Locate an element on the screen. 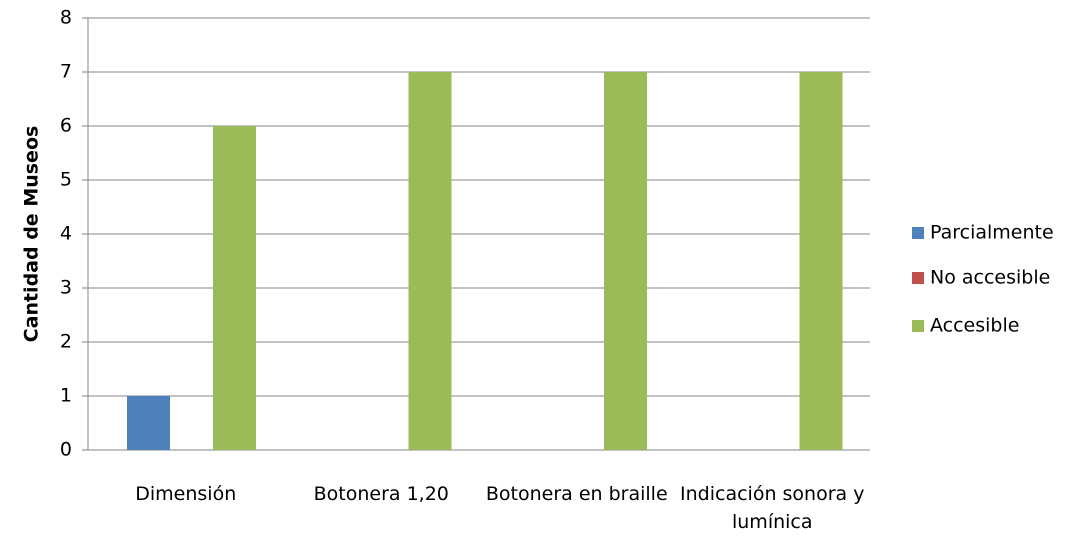 The image size is (1086, 542). legend-label: No accesible is located at coordinates (990, 278).